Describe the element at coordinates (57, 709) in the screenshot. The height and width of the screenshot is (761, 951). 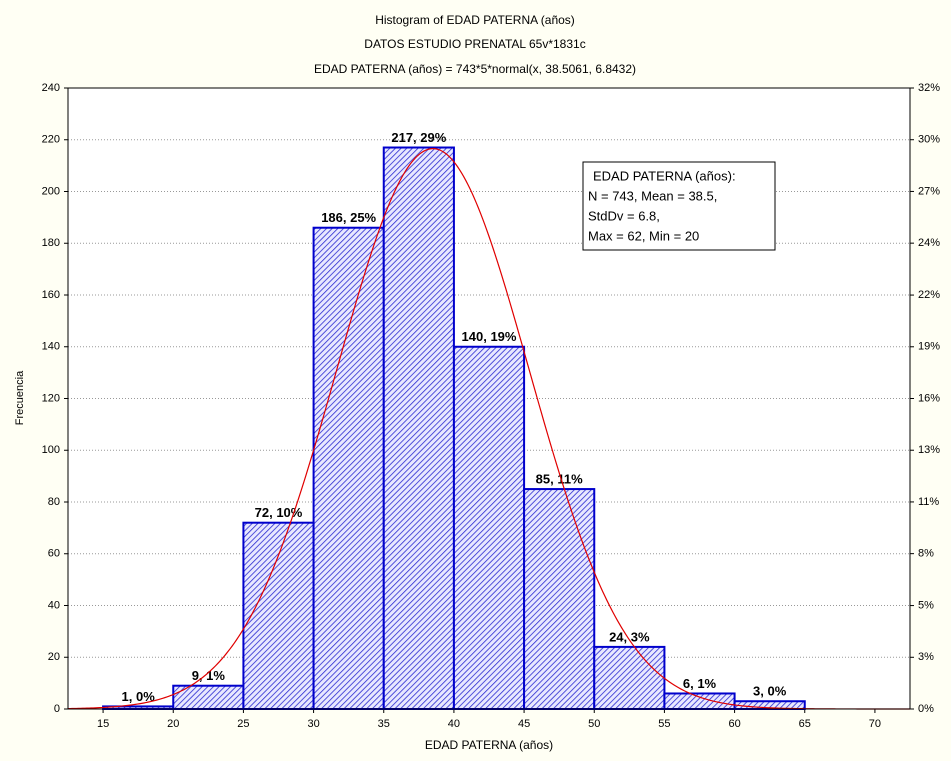
I see `y-tick-label: 0` at that location.